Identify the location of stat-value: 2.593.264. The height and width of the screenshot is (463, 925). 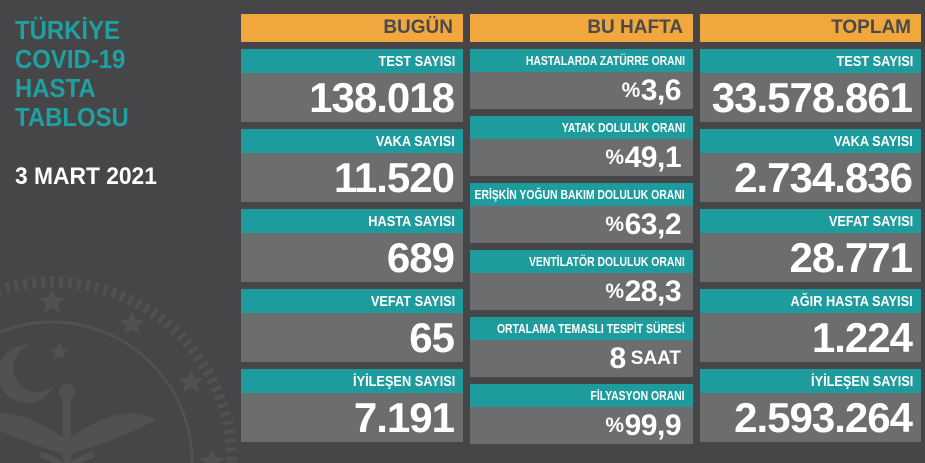
(810, 417).